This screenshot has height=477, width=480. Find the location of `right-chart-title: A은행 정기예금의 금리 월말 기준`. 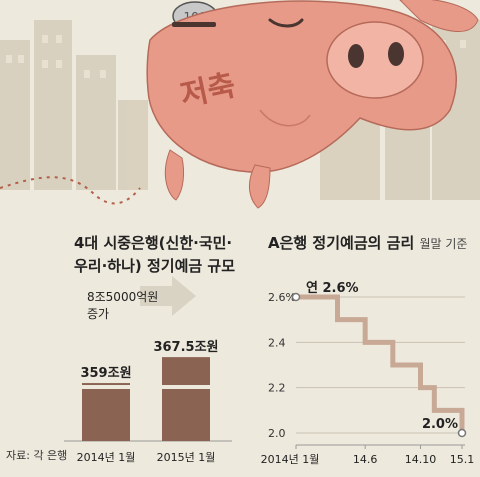

right-chart-title: A은행 정기예금의 금리 월말 기준 is located at coordinates (367, 244).